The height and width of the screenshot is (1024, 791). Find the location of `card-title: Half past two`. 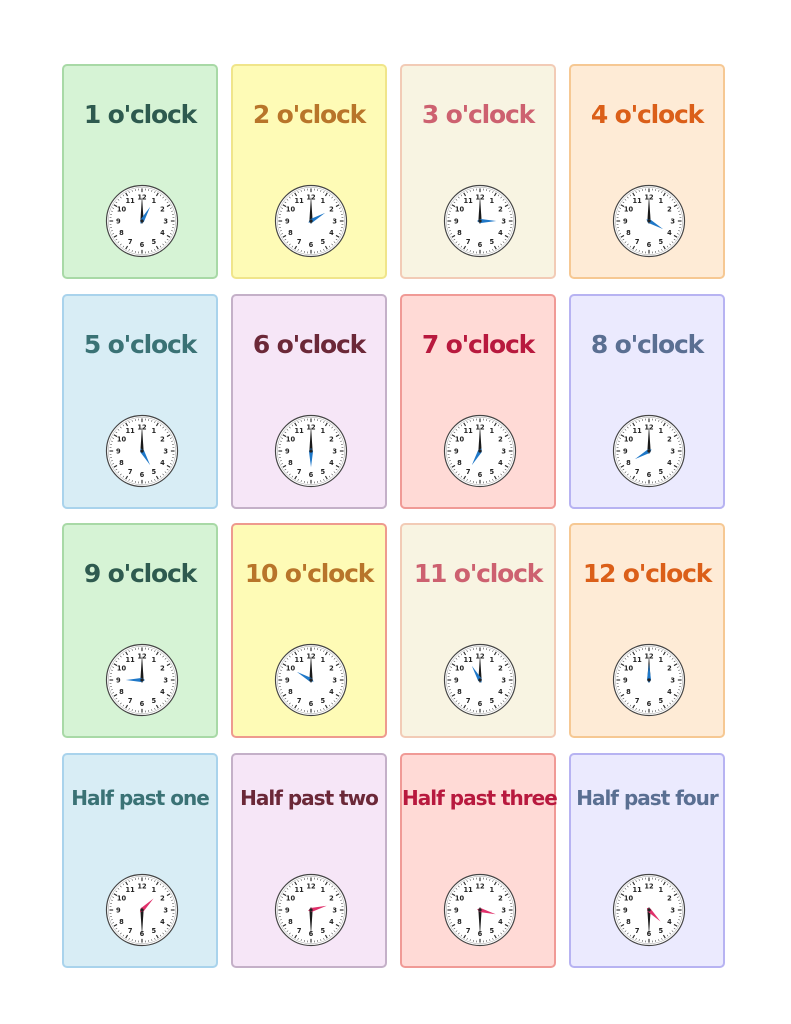

card-title: Half past two is located at coordinates (309, 798).